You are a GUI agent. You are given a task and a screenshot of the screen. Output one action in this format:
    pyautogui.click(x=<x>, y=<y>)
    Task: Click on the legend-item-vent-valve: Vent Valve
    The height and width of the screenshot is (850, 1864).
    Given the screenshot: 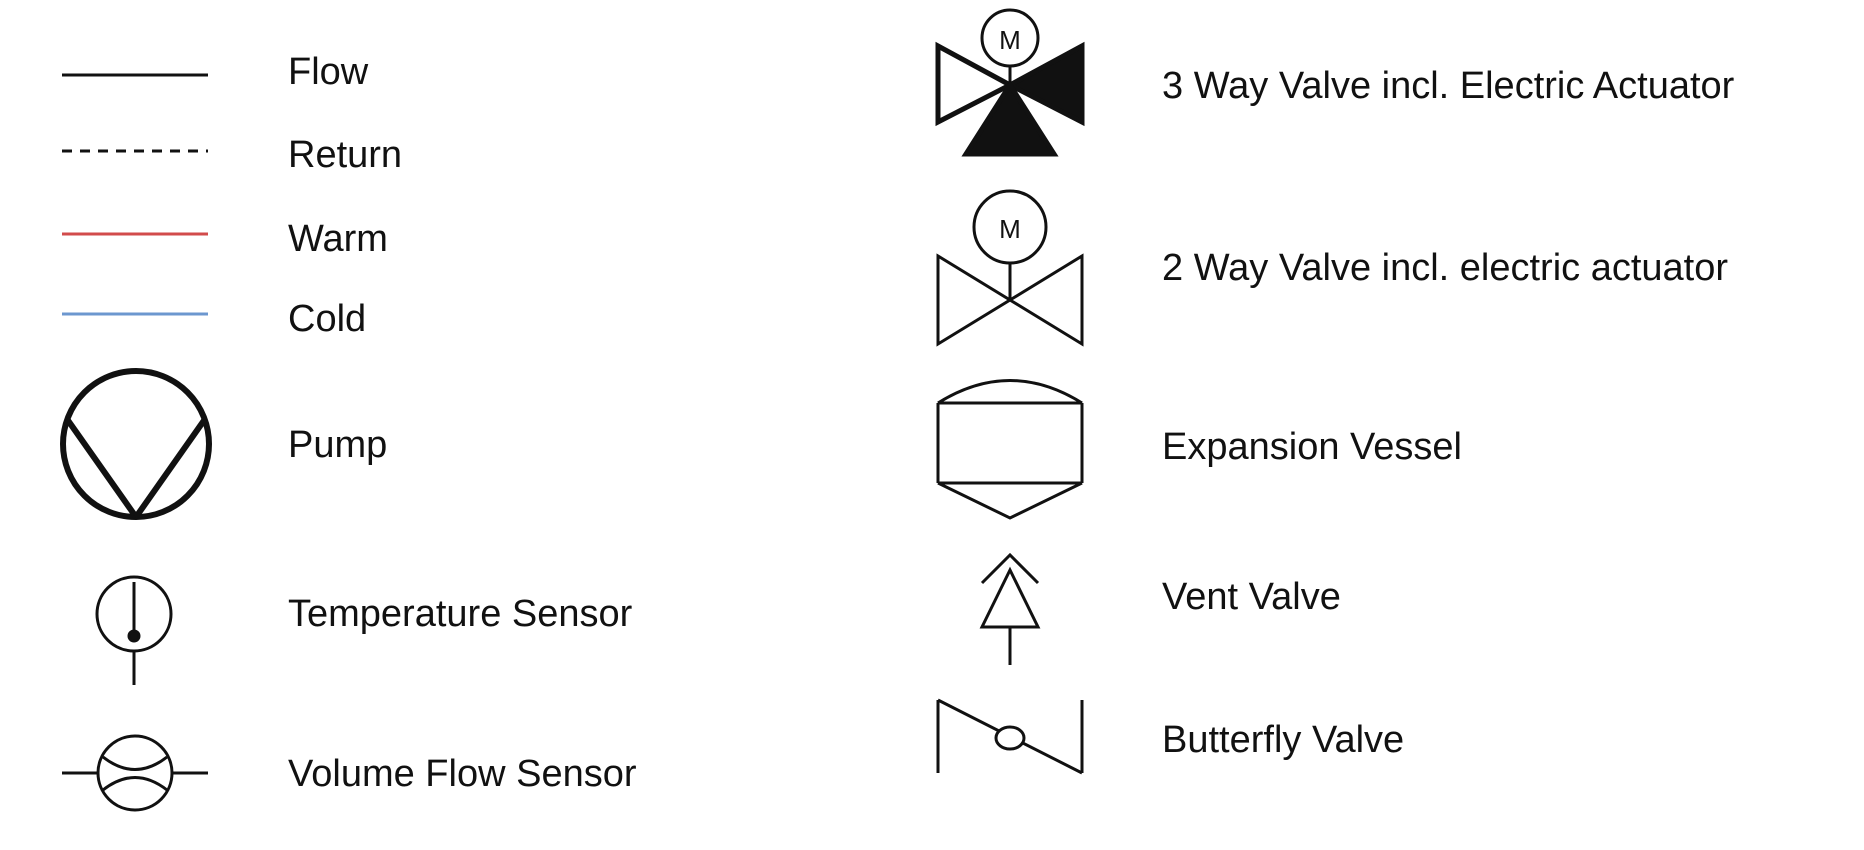 What is the action you would take?
    pyautogui.click(x=1160, y=608)
    